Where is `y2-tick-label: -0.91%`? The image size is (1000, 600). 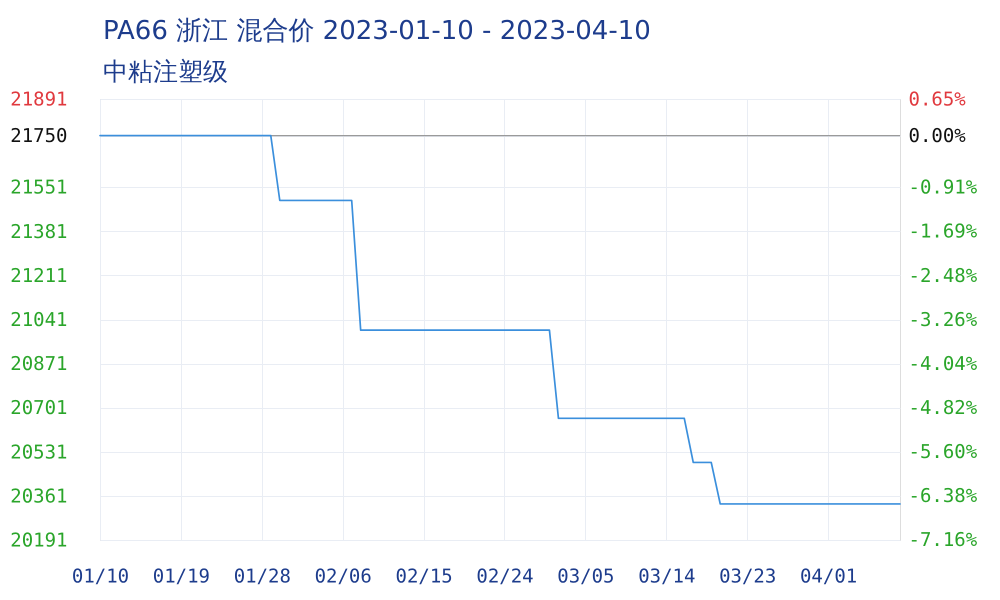 y2-tick-label: -0.91% is located at coordinates (943, 187).